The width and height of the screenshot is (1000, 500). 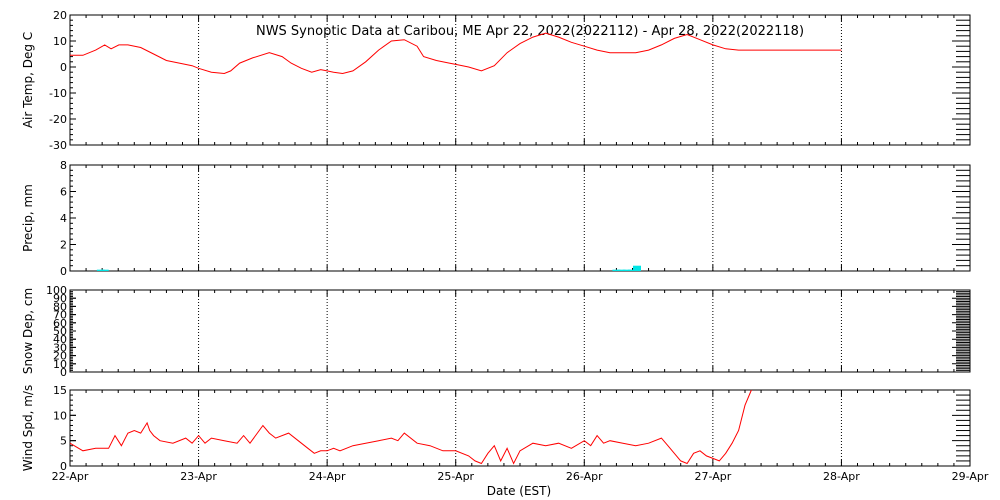 What do you see at coordinates (63, 165) in the screenshot?
I see `y-tick-label: 8` at bounding box center [63, 165].